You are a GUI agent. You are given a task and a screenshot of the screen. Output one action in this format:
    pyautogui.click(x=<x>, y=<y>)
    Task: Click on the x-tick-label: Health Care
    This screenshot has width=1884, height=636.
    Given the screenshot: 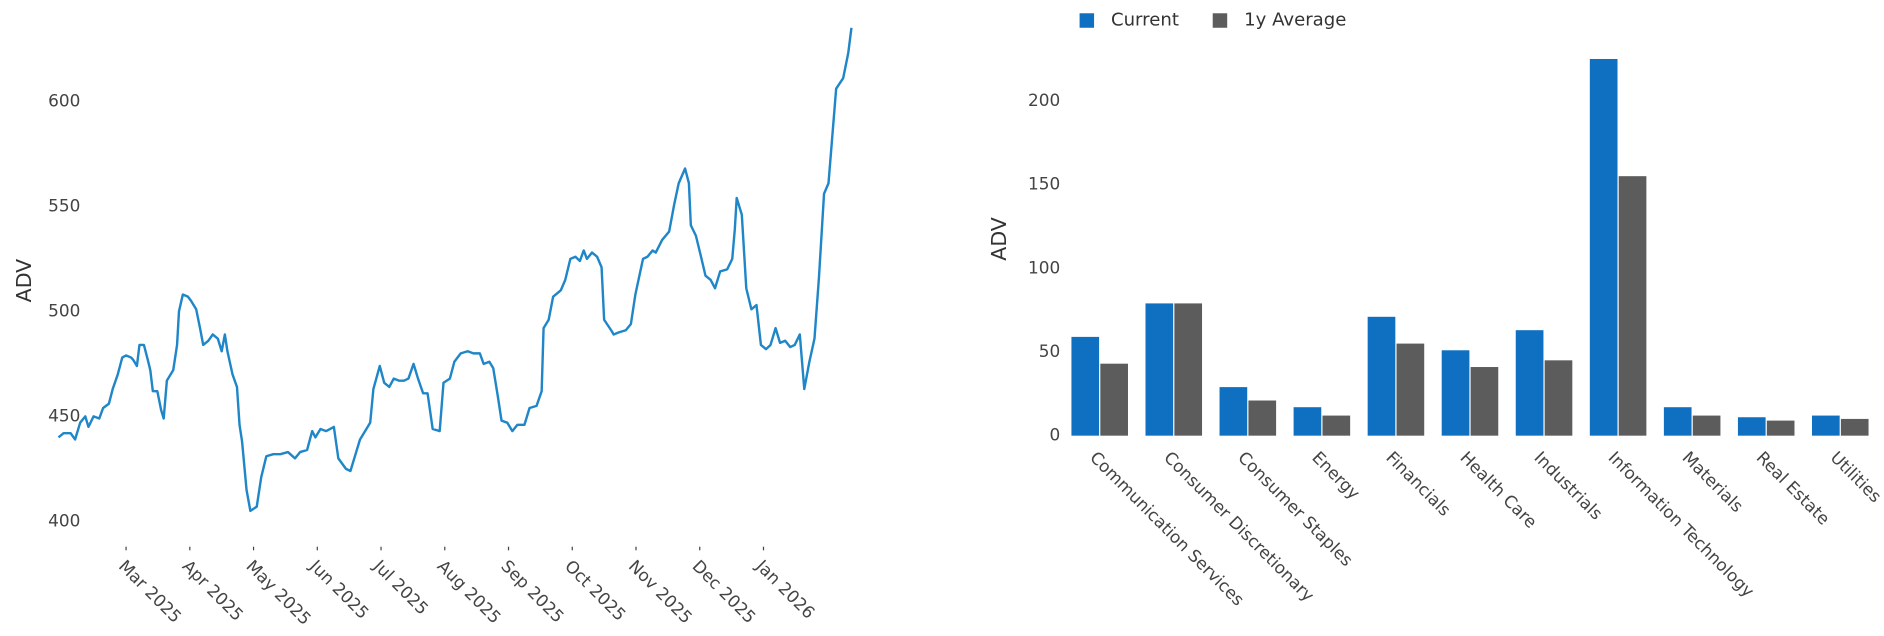 What is the action you would take?
    pyautogui.click(x=1498, y=489)
    